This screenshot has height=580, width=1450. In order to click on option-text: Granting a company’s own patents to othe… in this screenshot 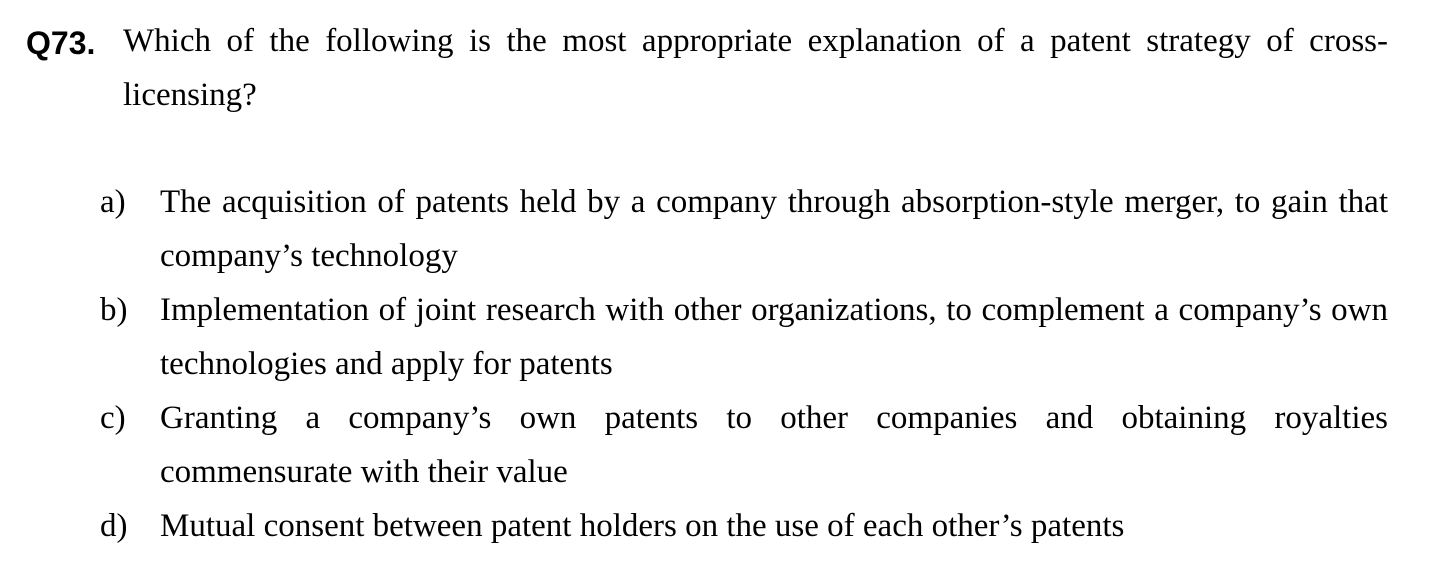, I will do `click(774, 445)`.